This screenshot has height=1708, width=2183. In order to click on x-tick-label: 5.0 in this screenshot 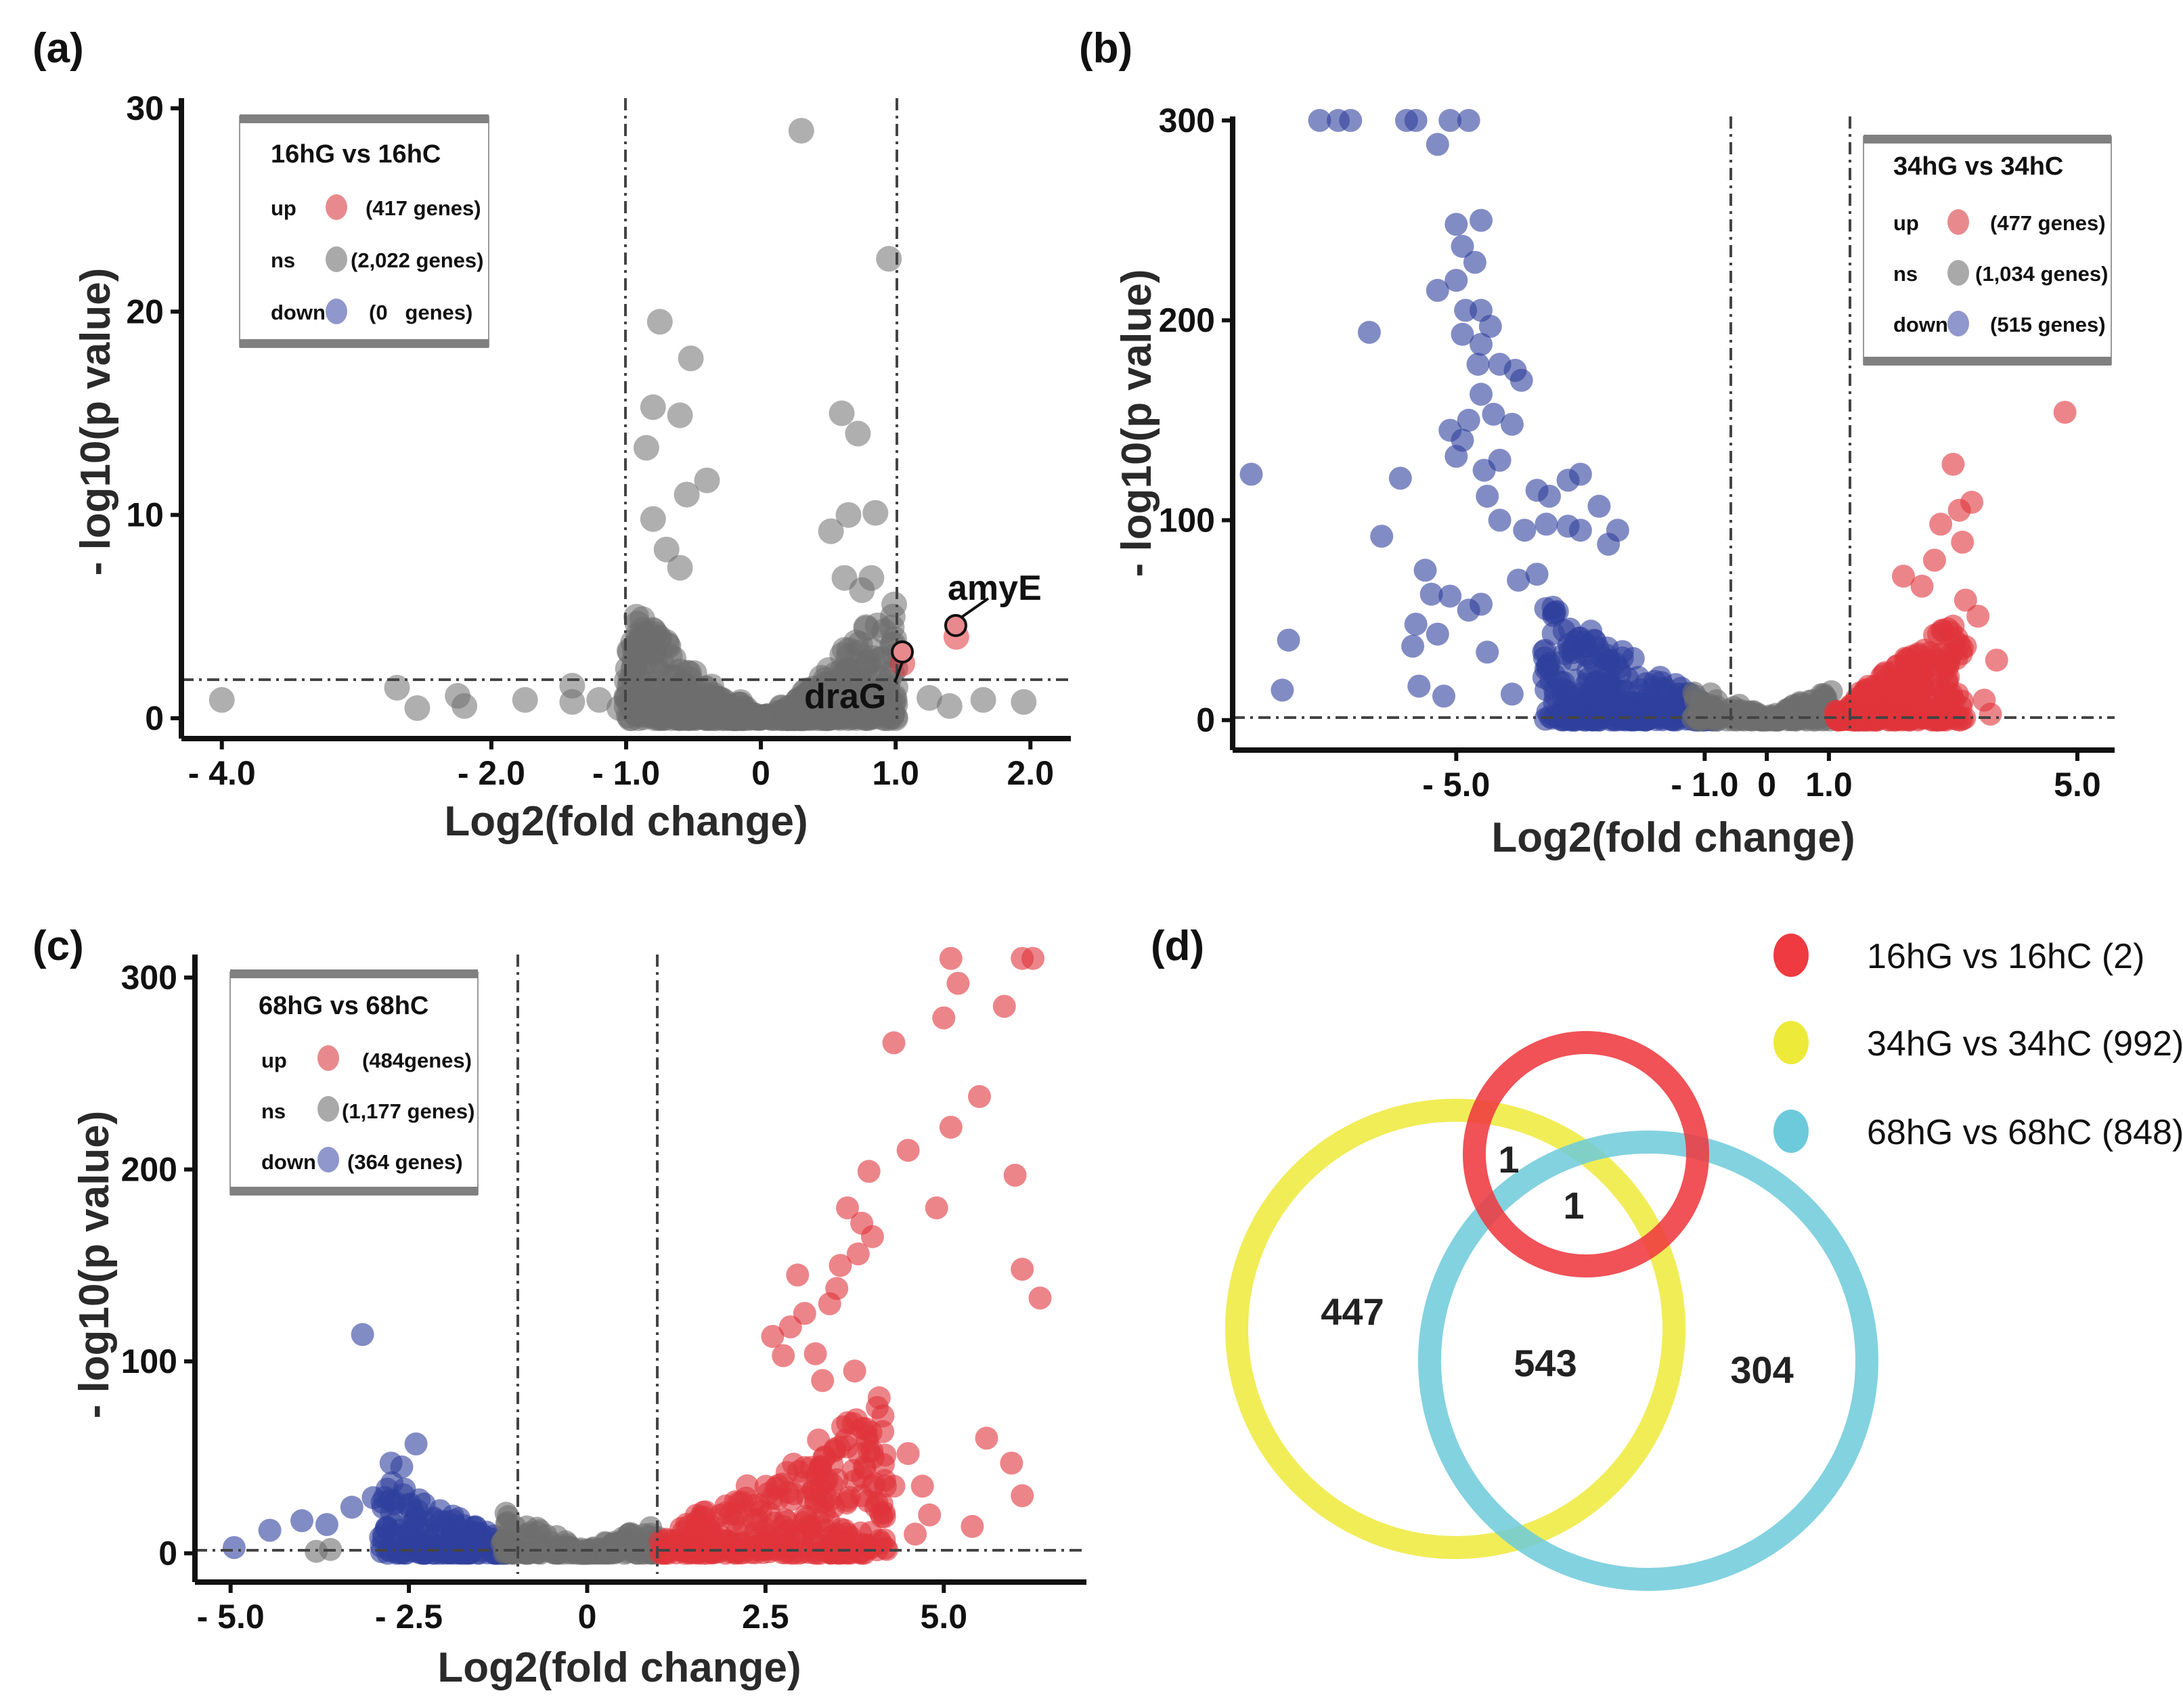, I will do `click(2077, 785)`.